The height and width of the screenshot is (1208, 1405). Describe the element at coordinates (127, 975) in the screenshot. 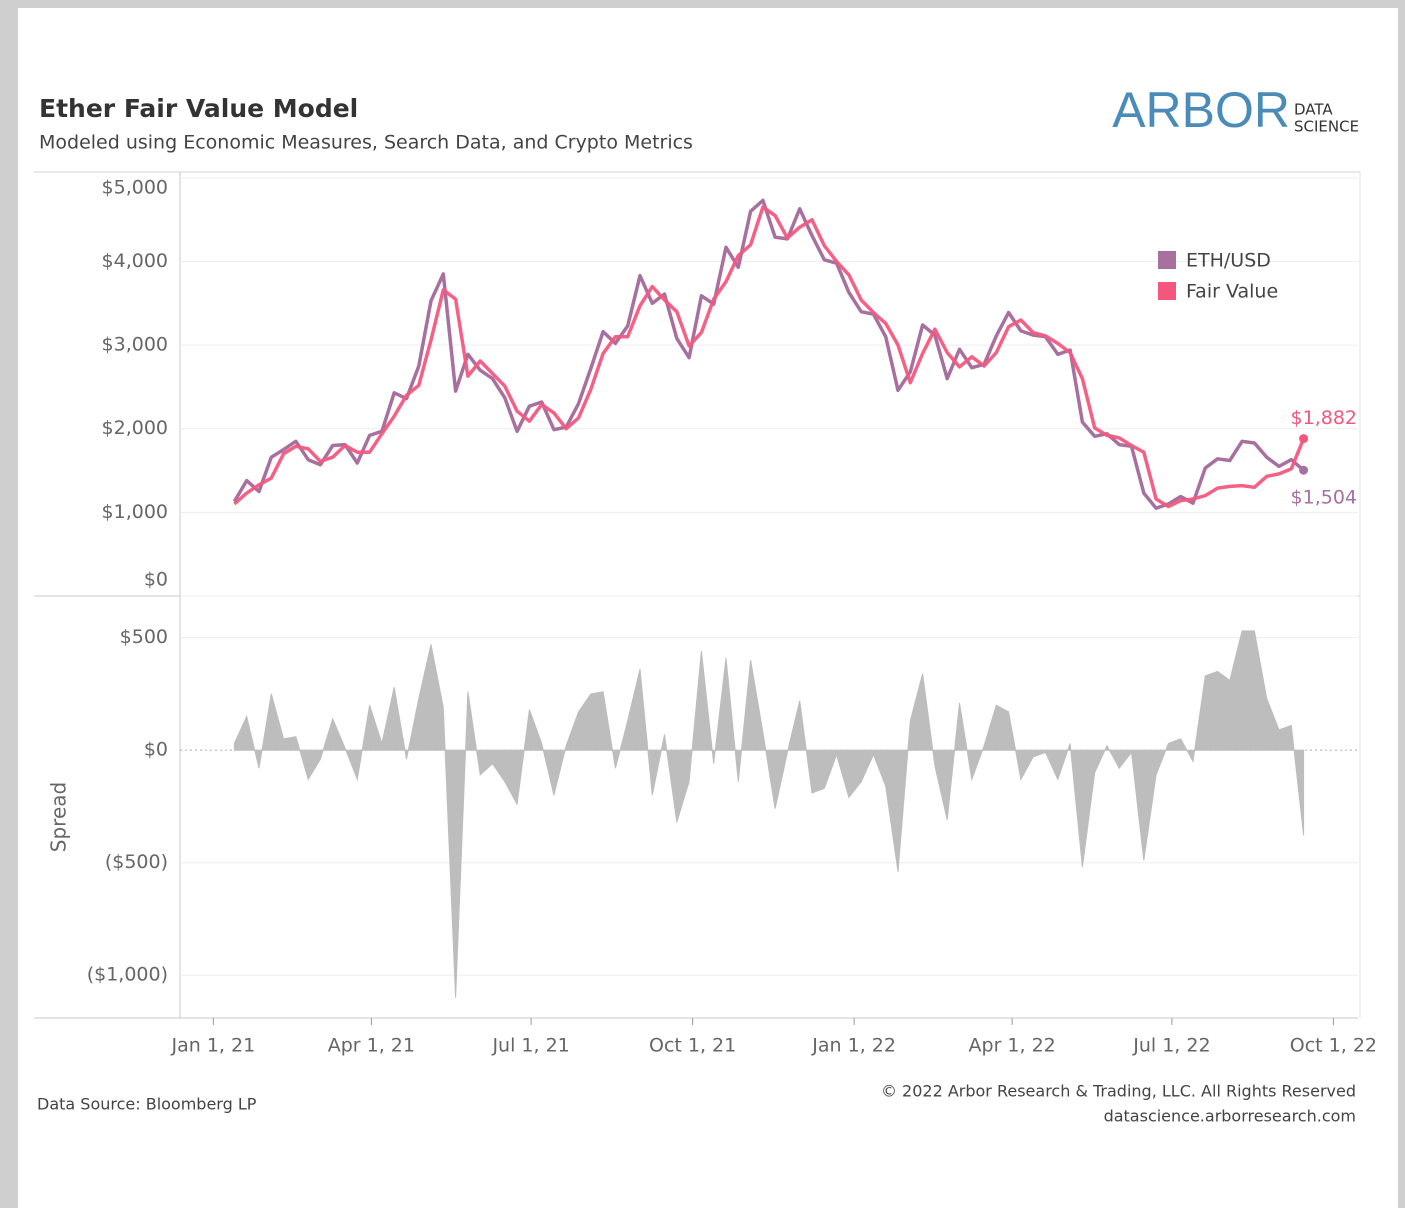

I see `y-tick-label: ($1,000)` at that location.